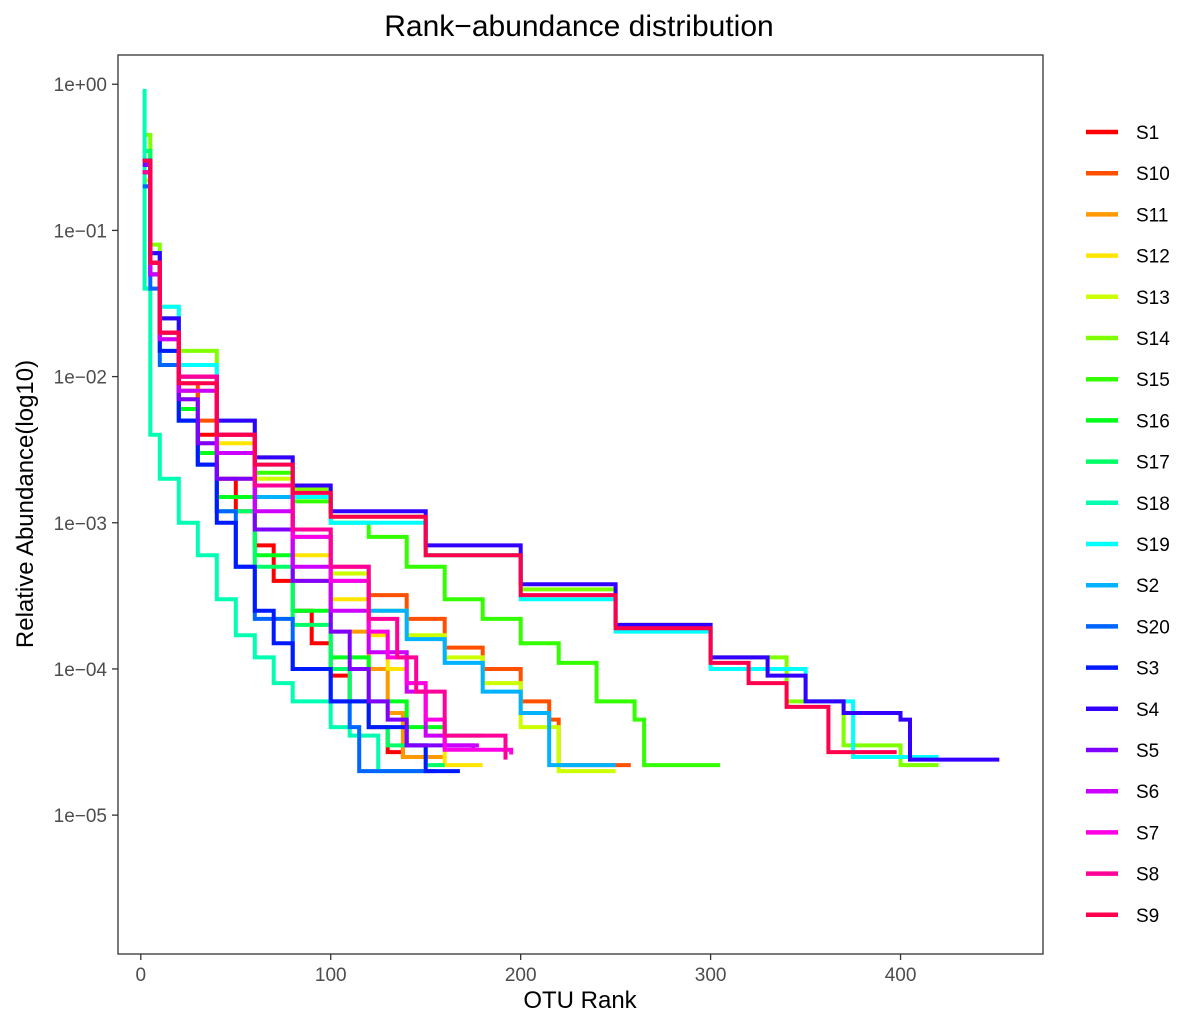  I want to click on legend-label-s2: S2, so click(1147, 586).